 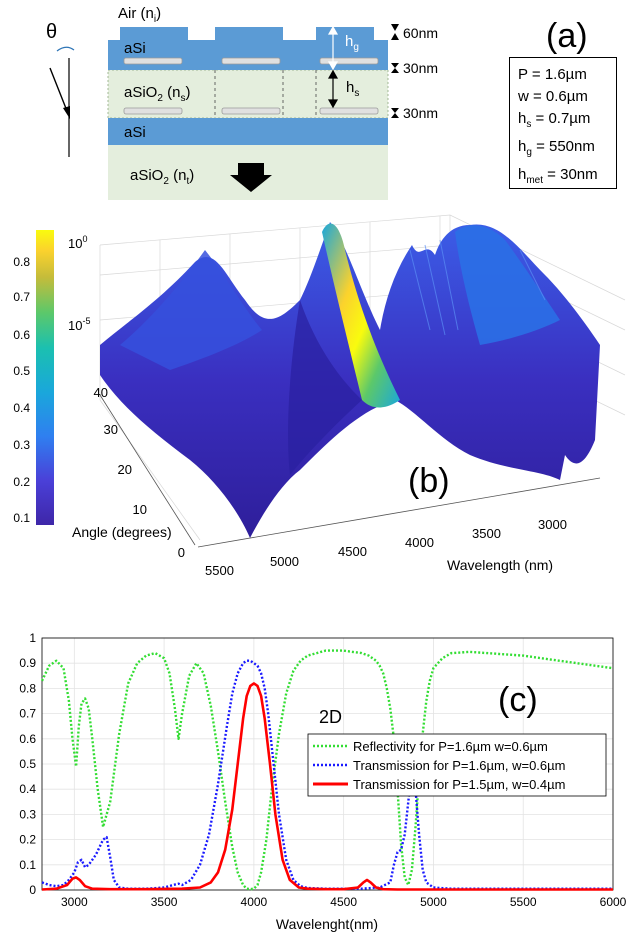 What do you see at coordinates (429, 481) in the screenshot?
I see `panel-b-label: (b)` at bounding box center [429, 481].